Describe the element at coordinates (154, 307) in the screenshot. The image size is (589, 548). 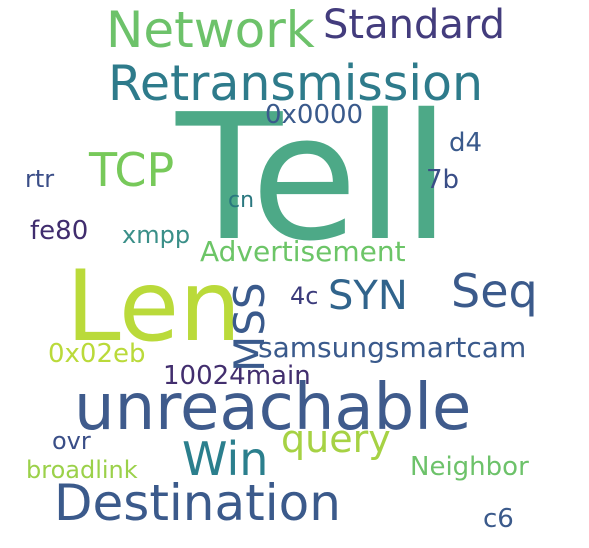
I see `word-len: Len` at that location.